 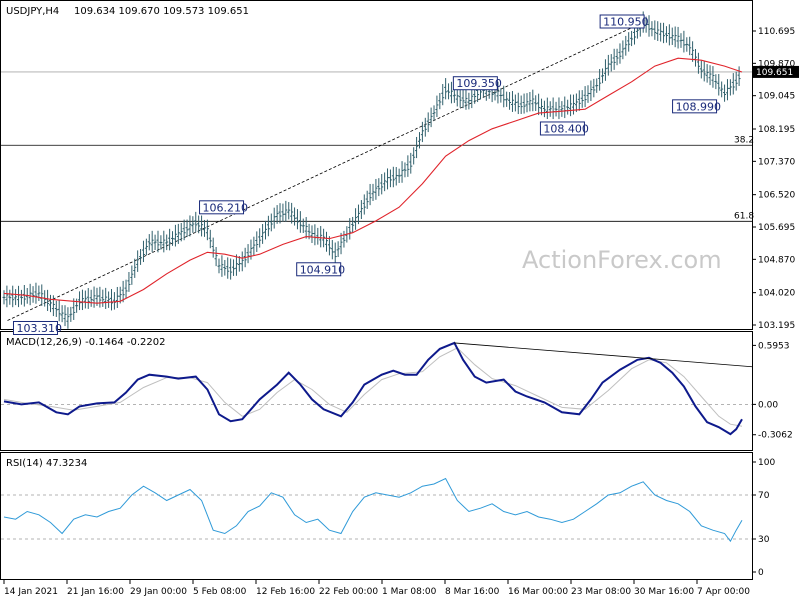 What do you see at coordinates (761, 573) in the screenshot?
I see `rsi-y-tick-label: 0` at bounding box center [761, 573].